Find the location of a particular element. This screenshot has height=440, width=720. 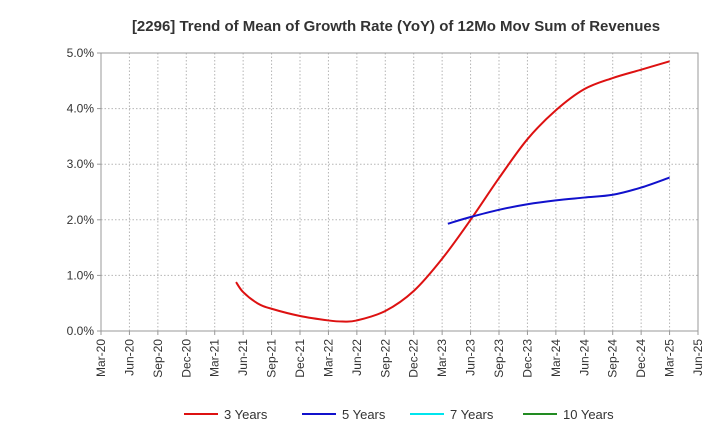

series-line-5-years is located at coordinates (558, 200).